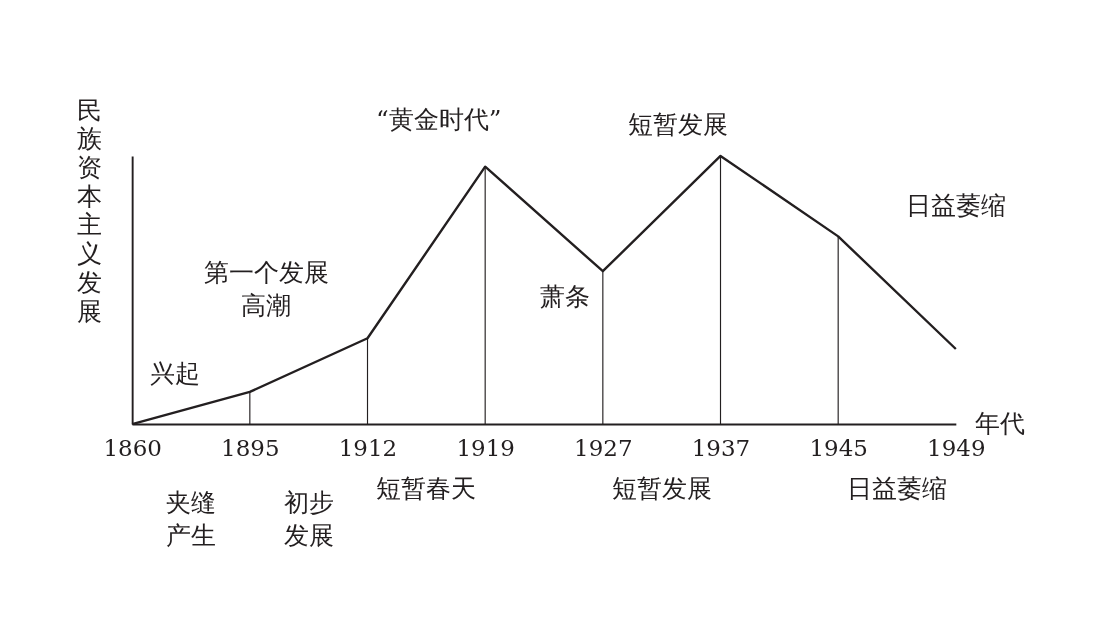 This screenshot has width=1111, height=629. I want to click on x-tick-label: 1949, so click(956, 448).